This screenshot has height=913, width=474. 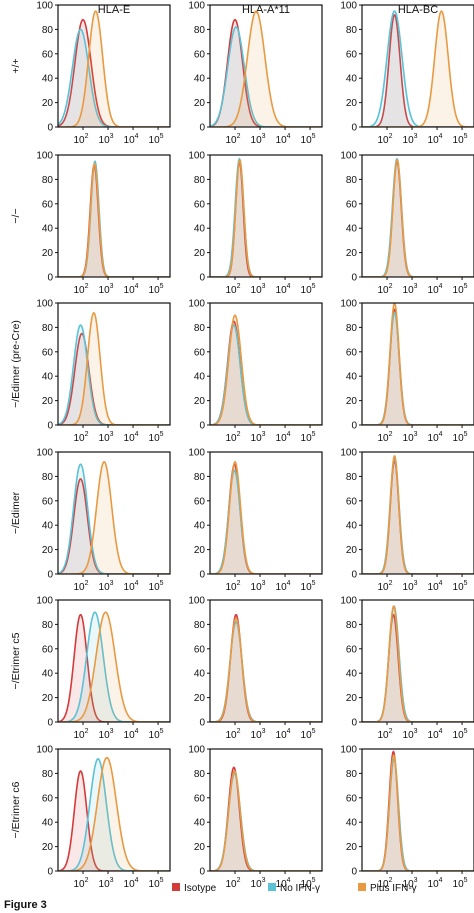 What do you see at coordinates (200, 888) in the screenshot?
I see `legend-label-isotype: Isotype` at bounding box center [200, 888].